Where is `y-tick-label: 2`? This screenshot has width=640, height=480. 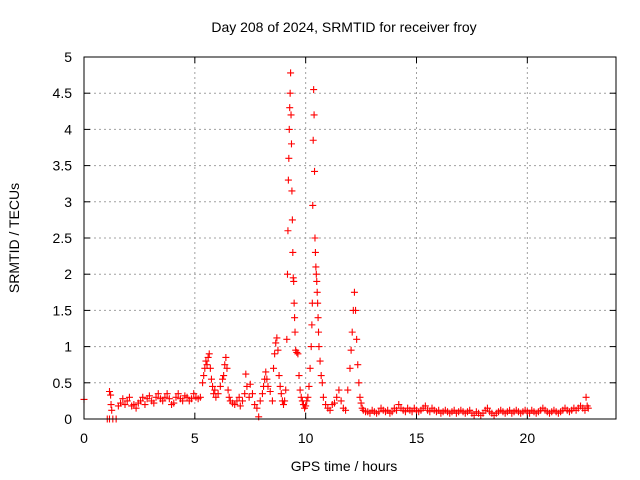 y-tick-label: 2 is located at coordinates (68, 274).